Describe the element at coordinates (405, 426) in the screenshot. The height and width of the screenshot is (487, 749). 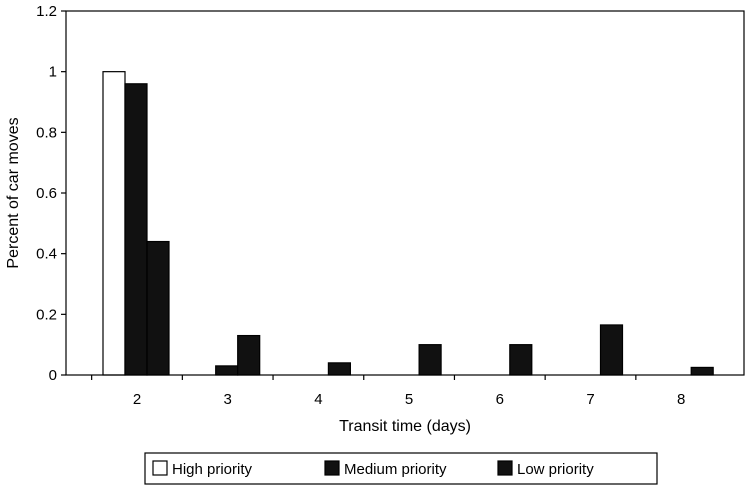
I see `x-axis-label: Transit time (days)` at that location.